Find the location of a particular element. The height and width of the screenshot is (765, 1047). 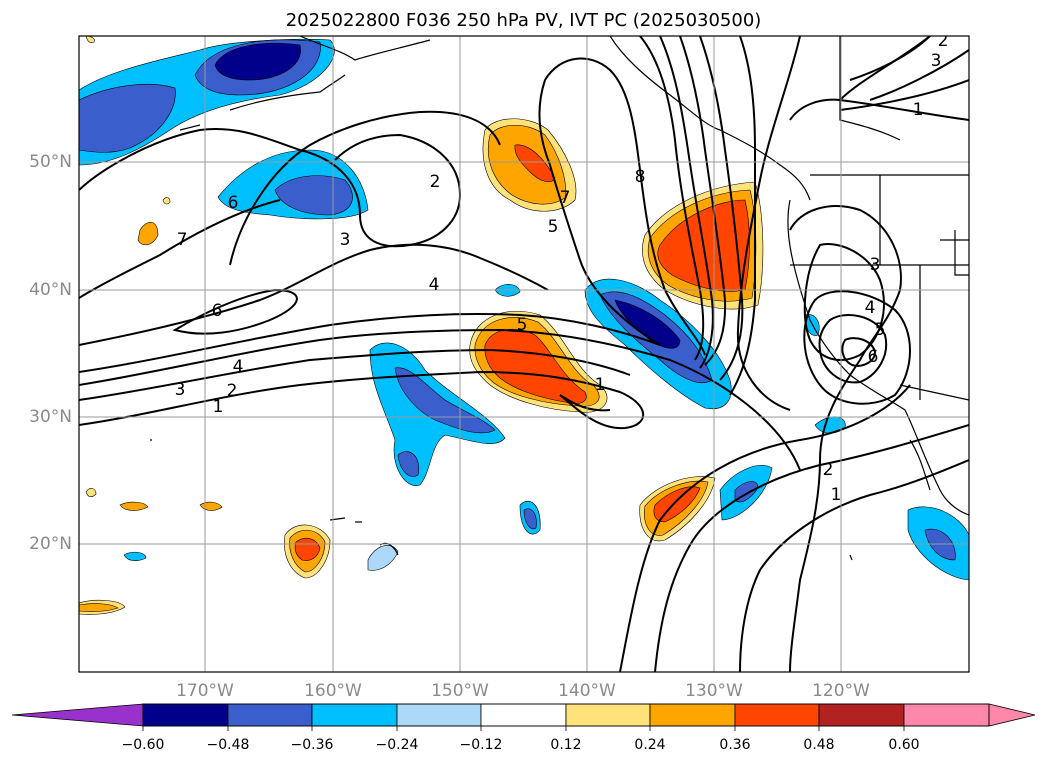

contour-label: 8 is located at coordinates (640, 177).